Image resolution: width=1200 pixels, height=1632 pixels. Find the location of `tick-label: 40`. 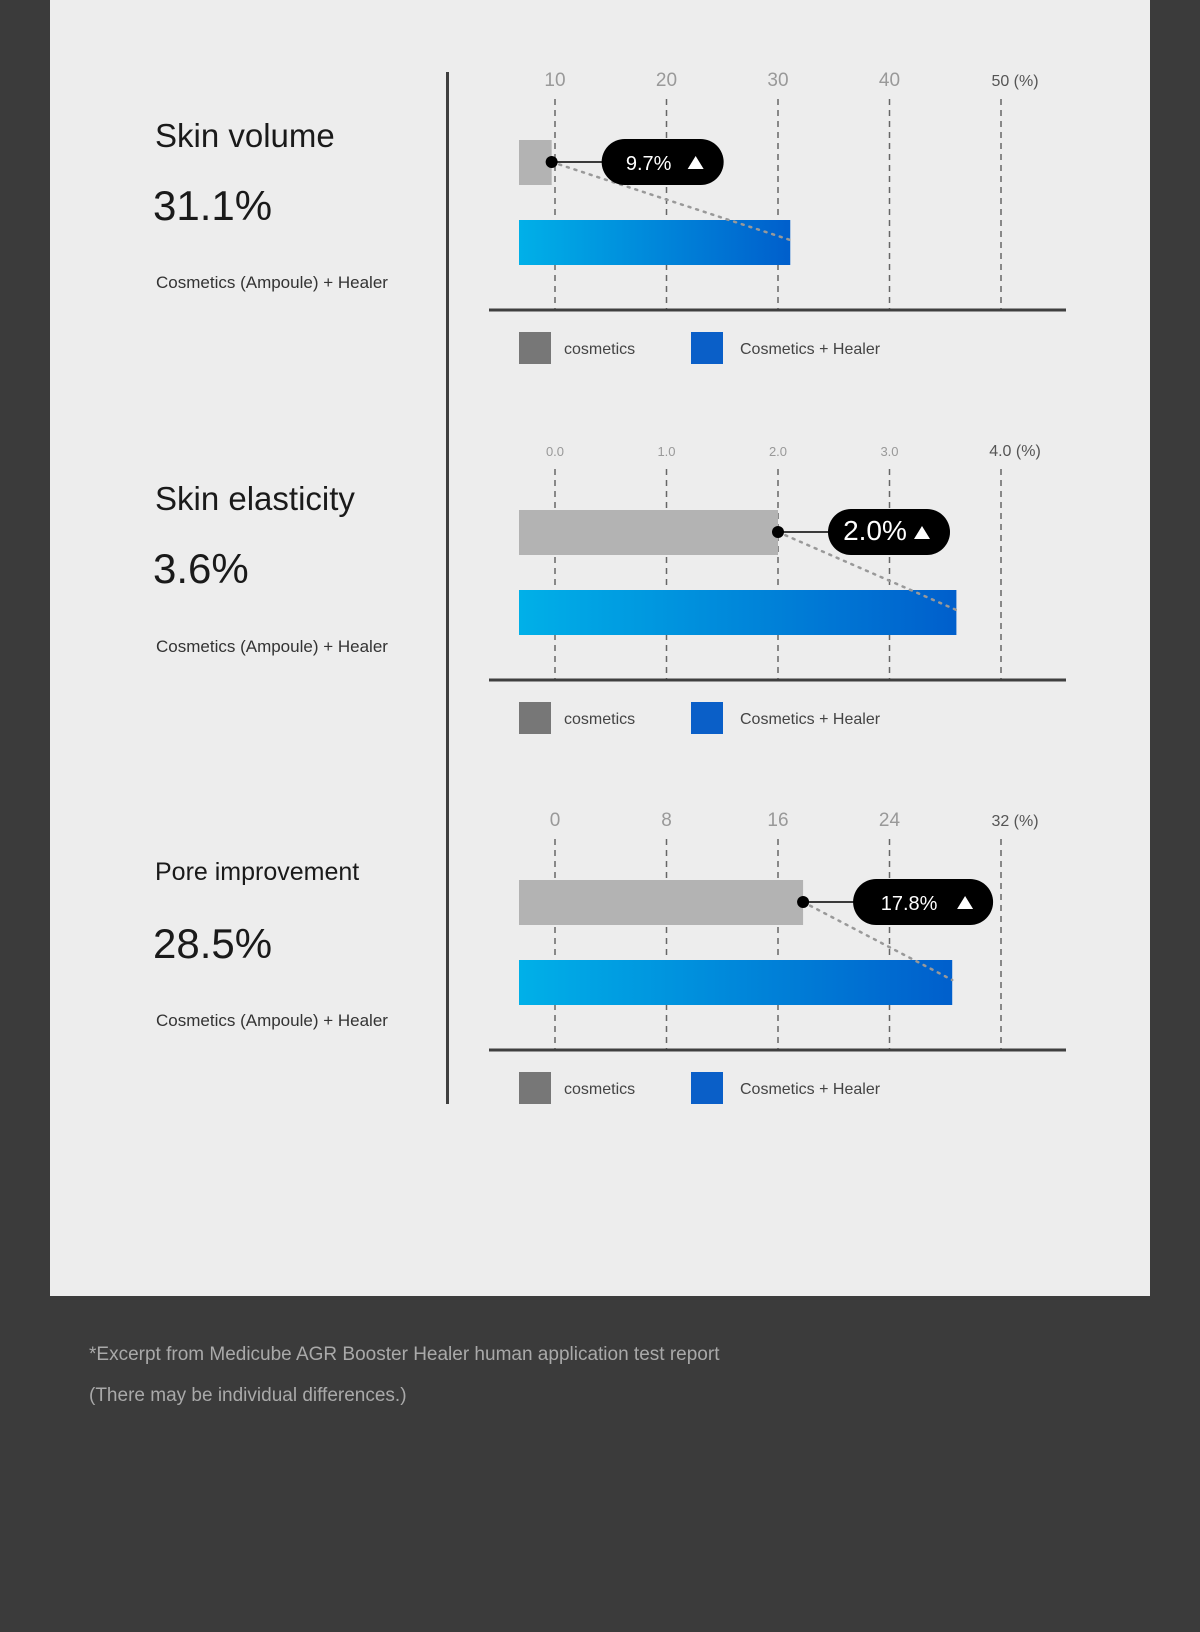

tick-label: 40 is located at coordinates (889, 80).